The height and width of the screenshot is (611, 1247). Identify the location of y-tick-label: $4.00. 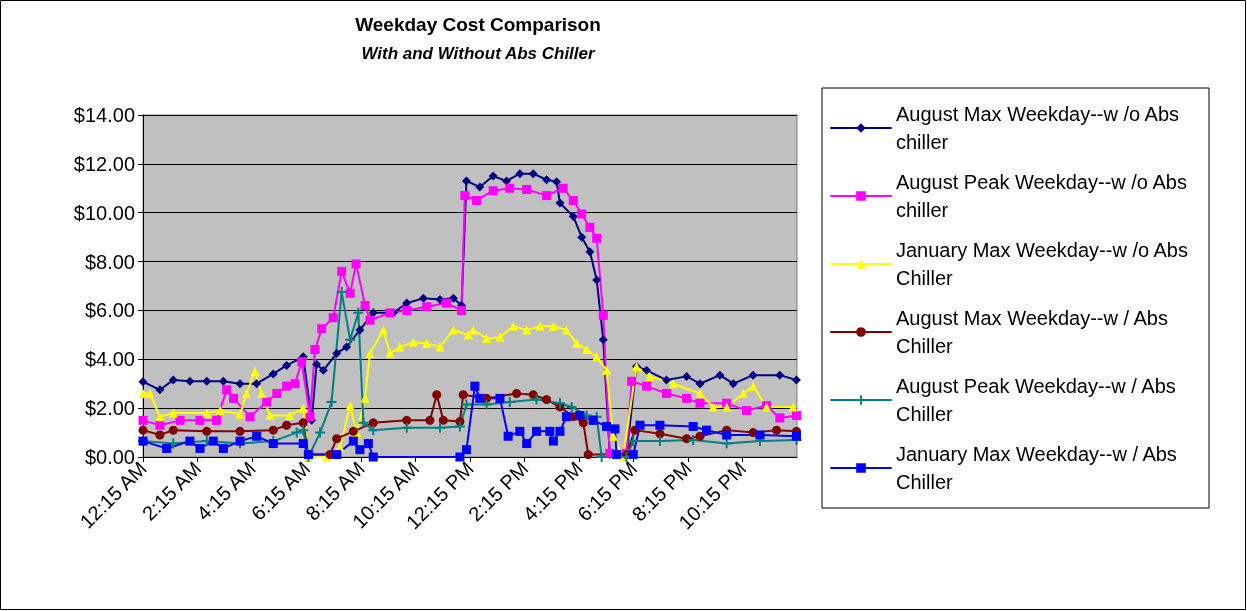
(109, 359).